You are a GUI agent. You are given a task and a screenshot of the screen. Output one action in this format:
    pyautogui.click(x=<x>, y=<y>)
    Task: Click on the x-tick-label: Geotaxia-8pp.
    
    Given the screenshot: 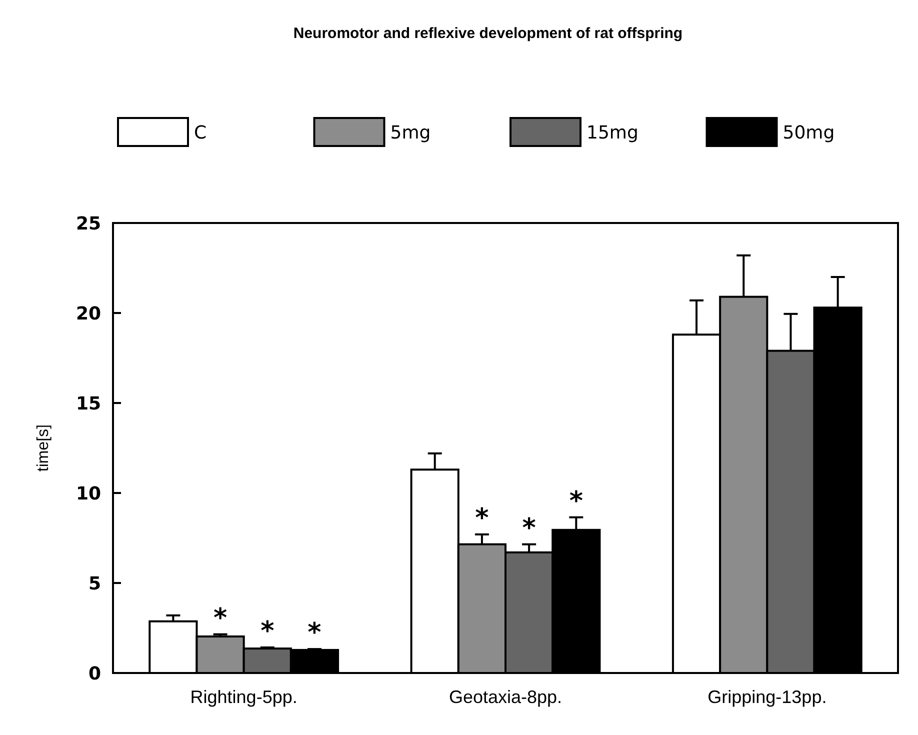 What is the action you would take?
    pyautogui.click(x=505, y=697)
    